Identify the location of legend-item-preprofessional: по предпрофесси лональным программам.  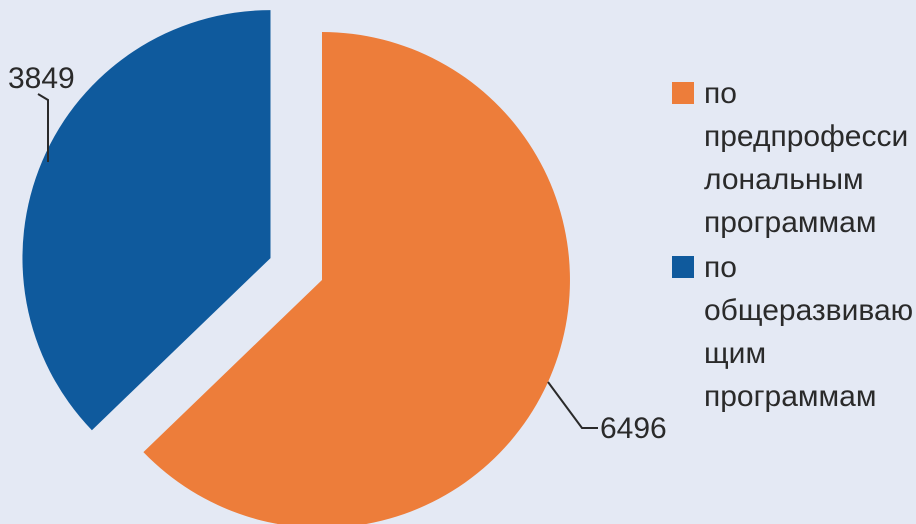
(792, 158).